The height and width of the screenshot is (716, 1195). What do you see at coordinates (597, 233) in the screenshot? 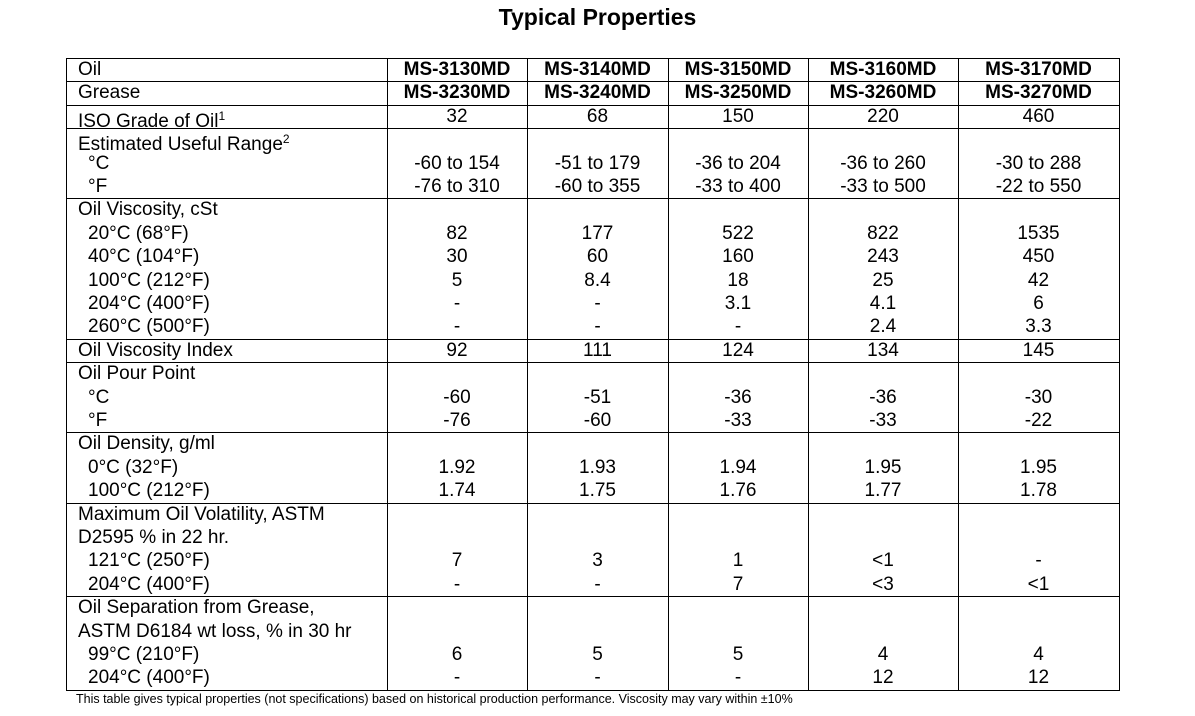
I see `value-cell: 177` at bounding box center [597, 233].